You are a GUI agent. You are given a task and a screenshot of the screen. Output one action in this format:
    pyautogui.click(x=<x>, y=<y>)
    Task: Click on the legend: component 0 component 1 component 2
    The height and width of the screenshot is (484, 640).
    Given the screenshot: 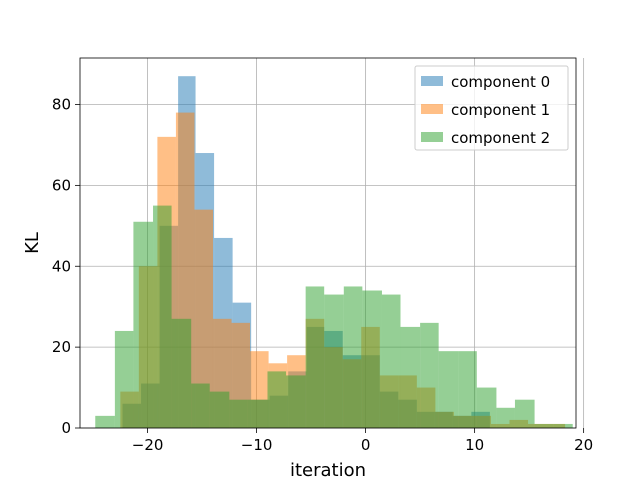 What is the action you would take?
    pyautogui.click(x=491, y=108)
    